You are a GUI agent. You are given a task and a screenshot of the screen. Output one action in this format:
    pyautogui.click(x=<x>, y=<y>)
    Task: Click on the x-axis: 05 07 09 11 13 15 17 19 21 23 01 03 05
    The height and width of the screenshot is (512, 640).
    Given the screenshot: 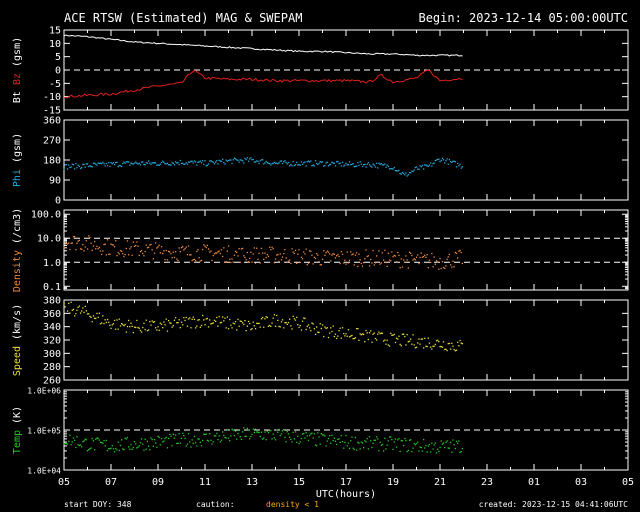 What is the action you would take?
    pyautogui.click(x=346, y=482)
    